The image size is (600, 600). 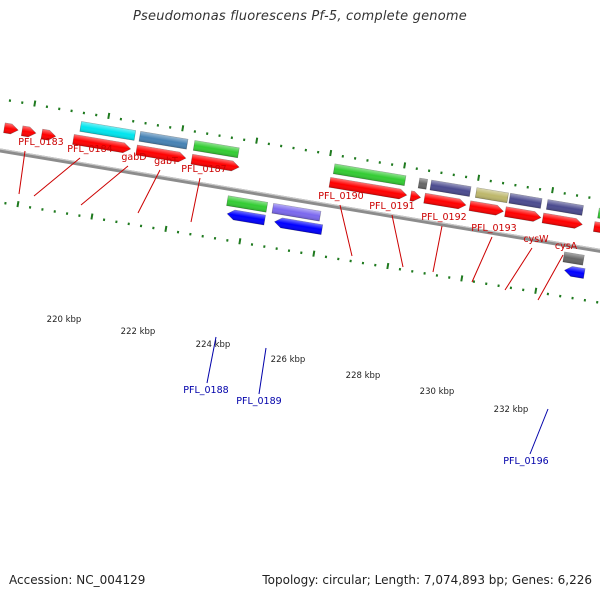 I want to click on gene-label-bottom: PFL_0188, so click(x=205, y=390).